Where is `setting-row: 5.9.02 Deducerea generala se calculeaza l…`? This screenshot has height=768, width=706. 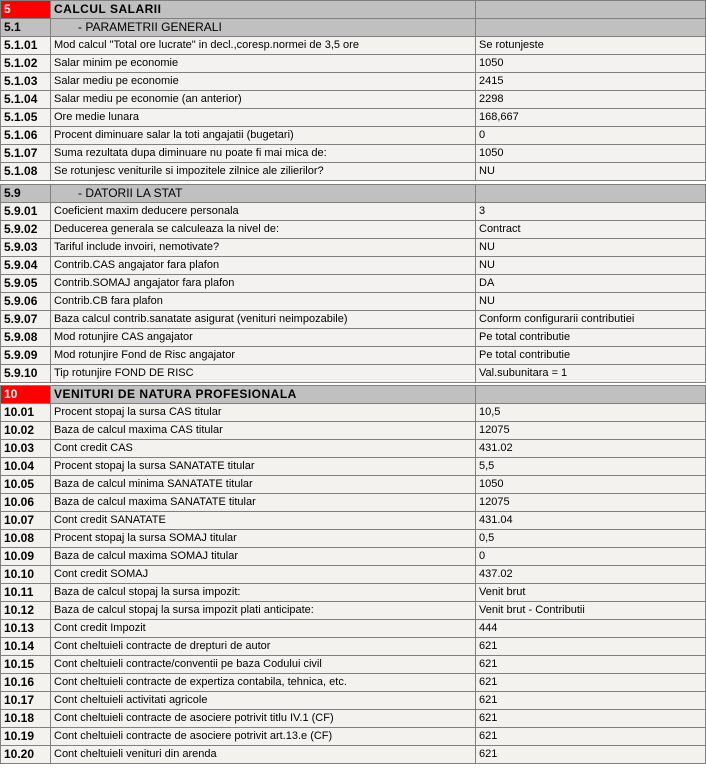 setting-row: 5.9.02 Deducerea generala se calculeaza l… is located at coordinates (353, 230).